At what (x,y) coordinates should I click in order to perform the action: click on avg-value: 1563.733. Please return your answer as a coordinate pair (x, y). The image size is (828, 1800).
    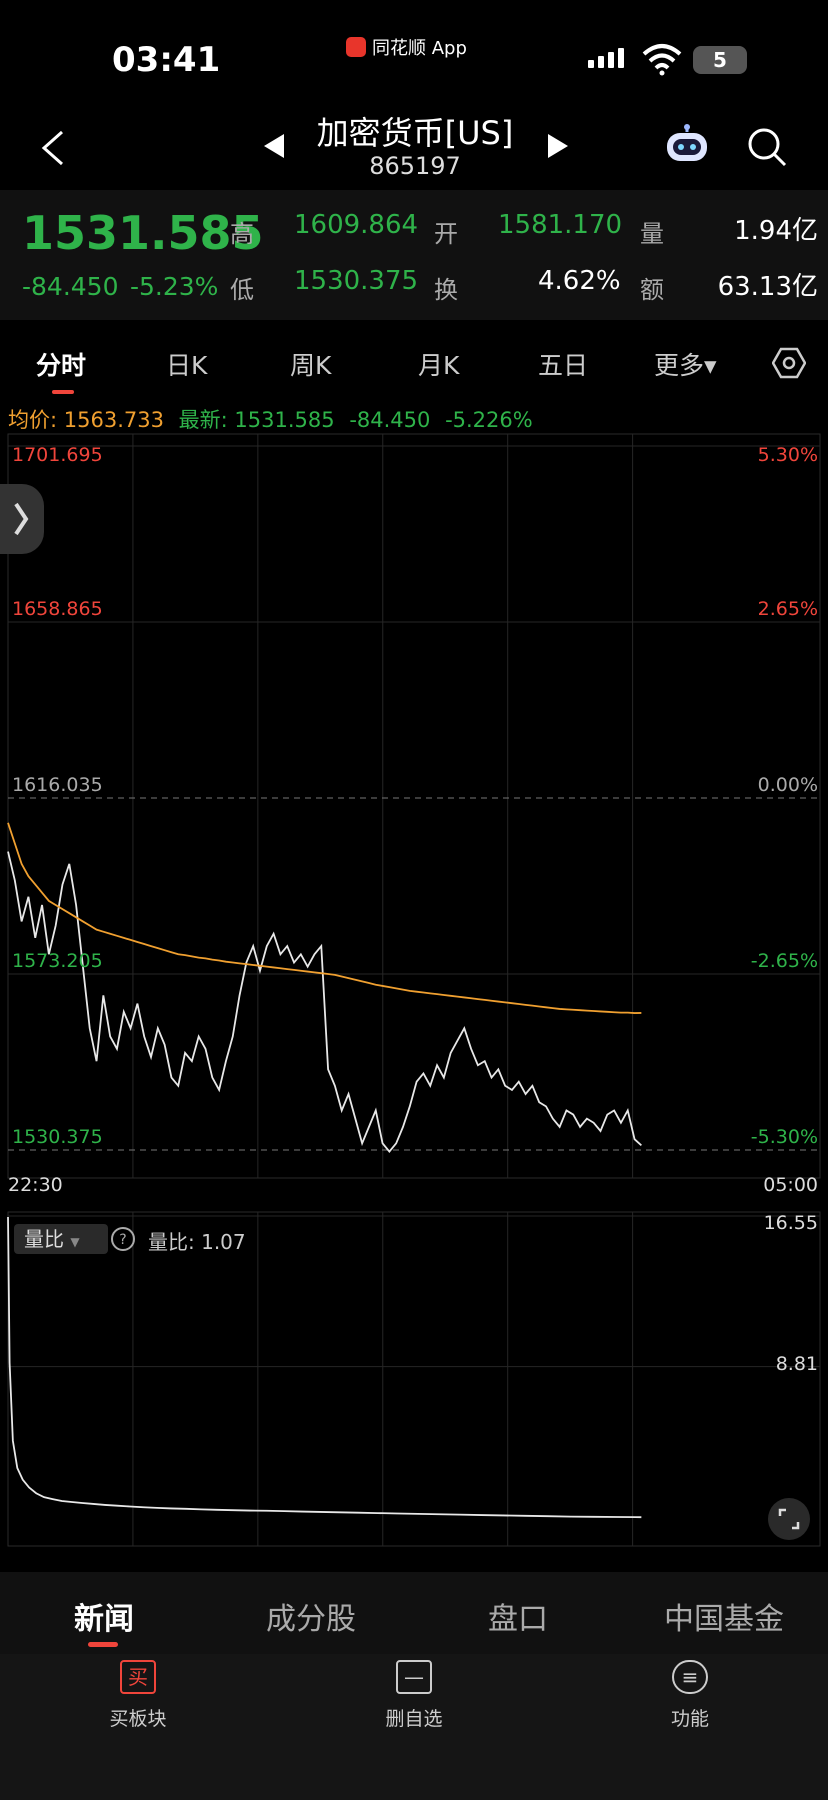
    Looking at the image, I should click on (113, 420).